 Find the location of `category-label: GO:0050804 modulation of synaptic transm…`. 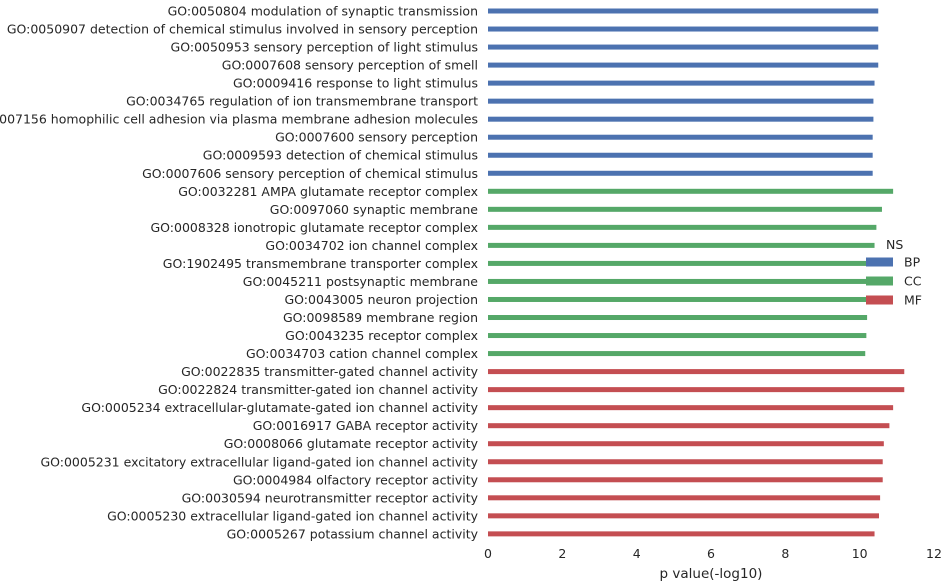

category-label: GO:0050804 modulation of synaptic transm… is located at coordinates (323, 11).